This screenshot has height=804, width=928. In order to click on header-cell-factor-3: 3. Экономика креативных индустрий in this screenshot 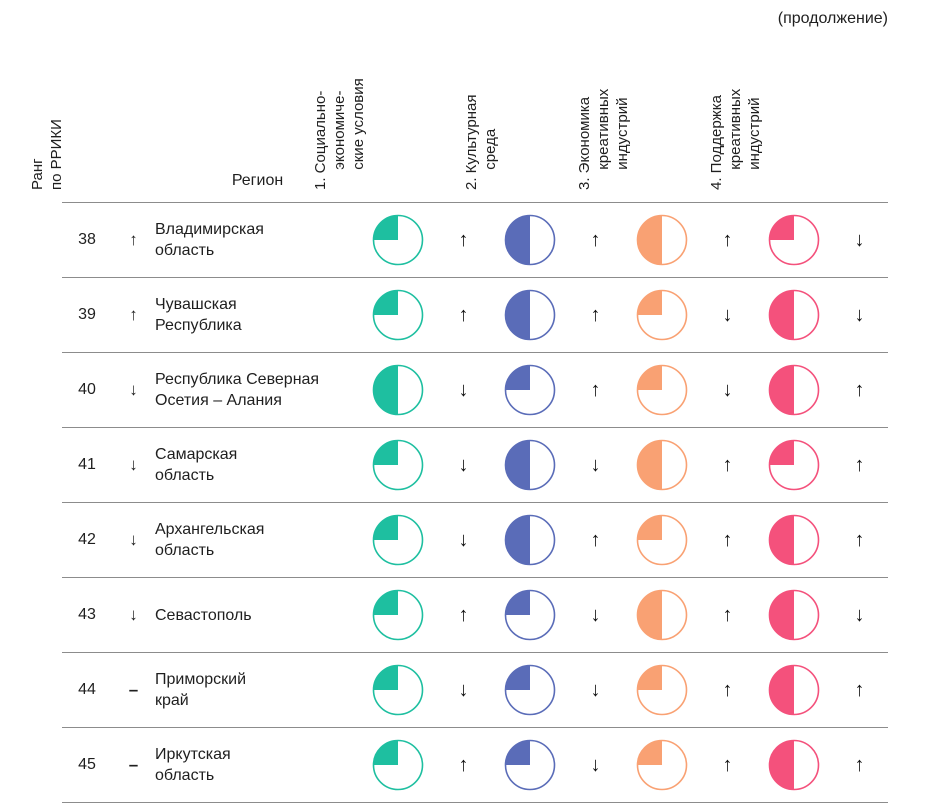, I will do `click(637, 116)`.